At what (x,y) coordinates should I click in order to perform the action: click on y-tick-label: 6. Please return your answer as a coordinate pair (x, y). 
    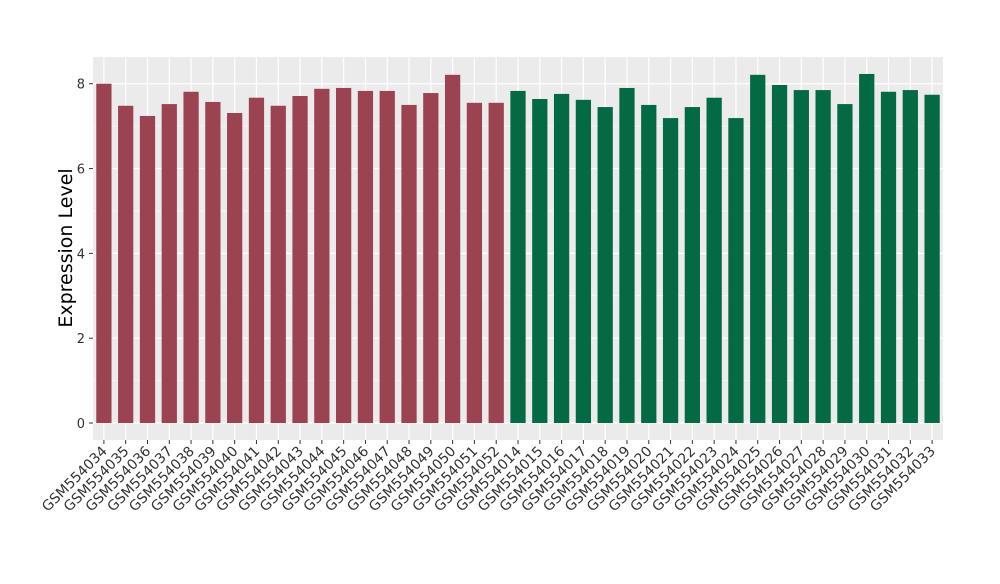
    Looking at the image, I should click on (81, 170).